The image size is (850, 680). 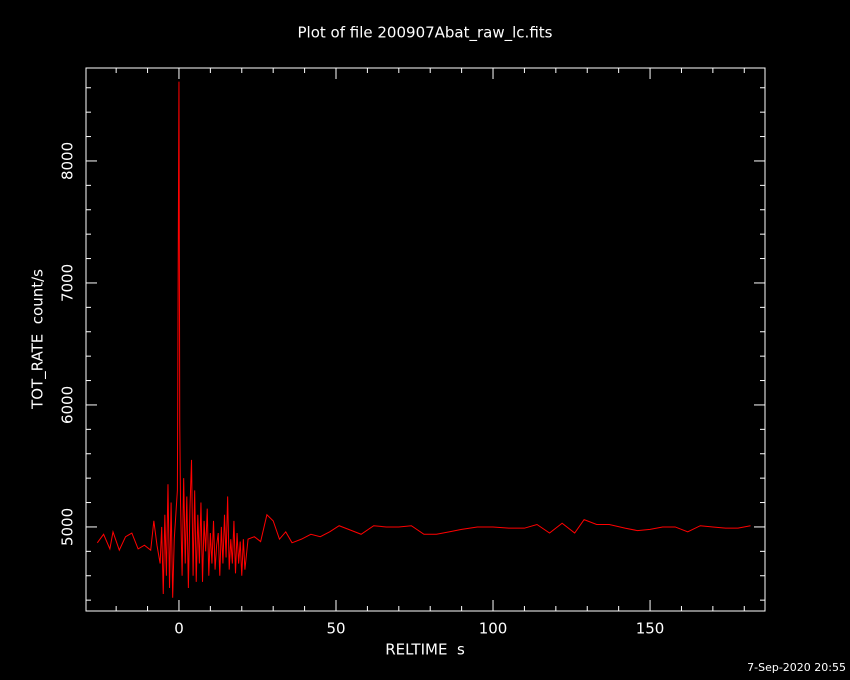 I want to click on x-axis-label: RELTIME s, so click(x=425, y=650).